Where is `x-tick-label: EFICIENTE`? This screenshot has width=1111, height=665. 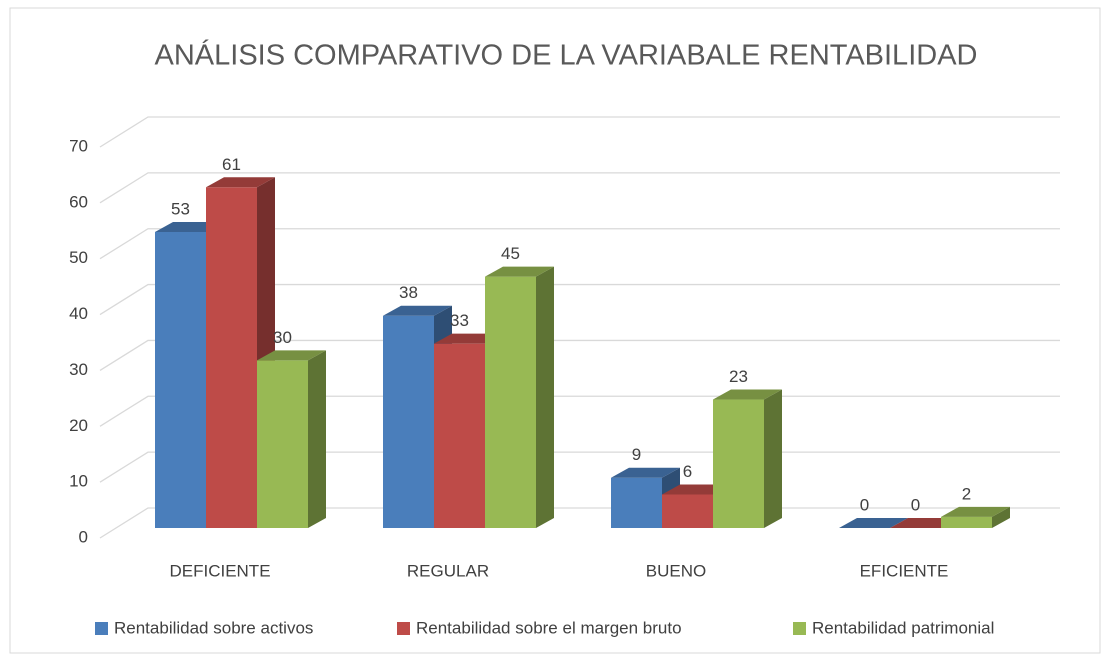
x-tick-label: EFICIENTE is located at coordinates (904, 570).